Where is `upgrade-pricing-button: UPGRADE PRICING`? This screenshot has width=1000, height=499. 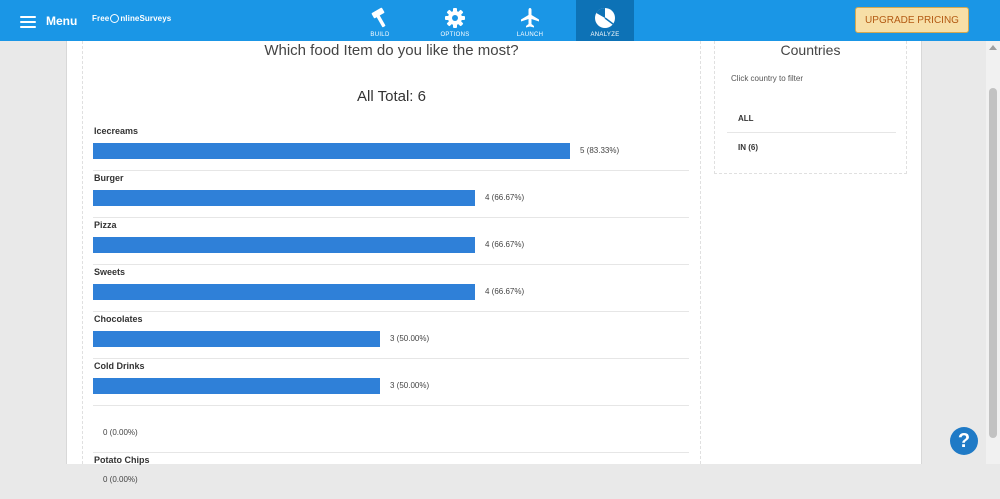 upgrade-pricing-button: UPGRADE PRICING is located at coordinates (912, 20).